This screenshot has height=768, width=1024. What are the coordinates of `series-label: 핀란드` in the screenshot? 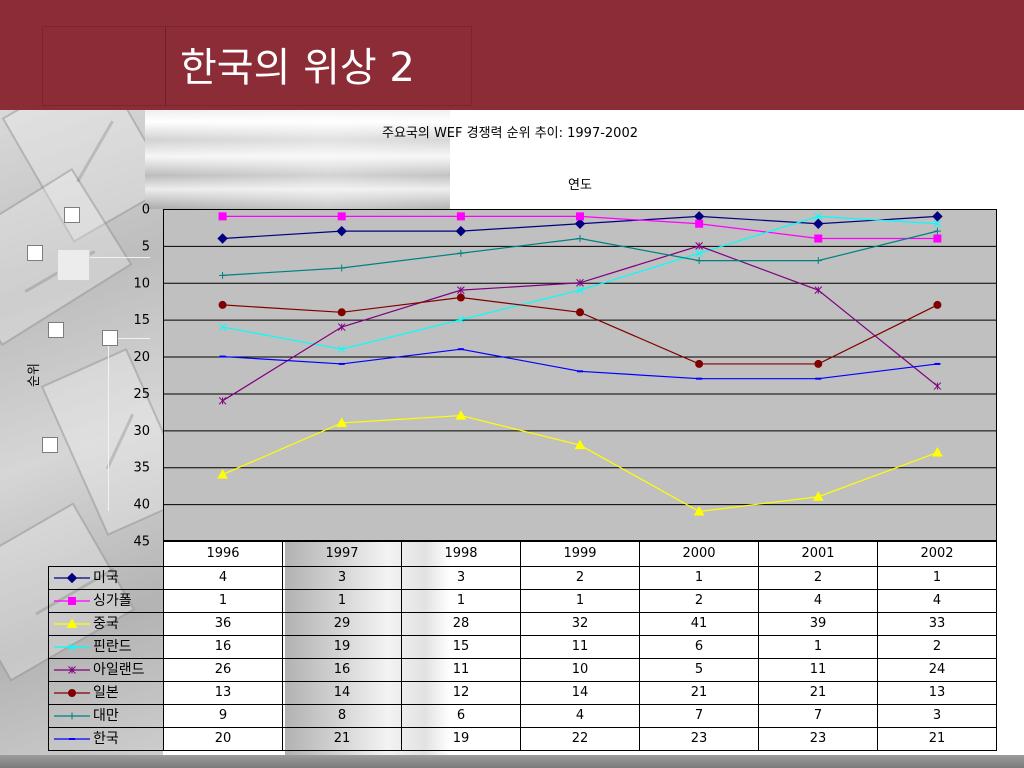 It's located at (112, 647).